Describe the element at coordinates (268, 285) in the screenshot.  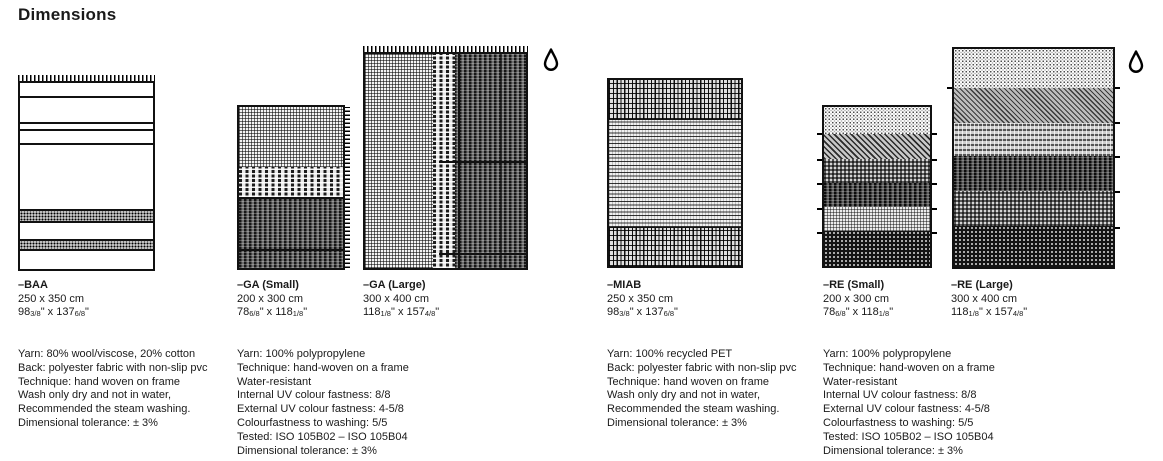
I see `product-name: –GA (Small)` at that location.